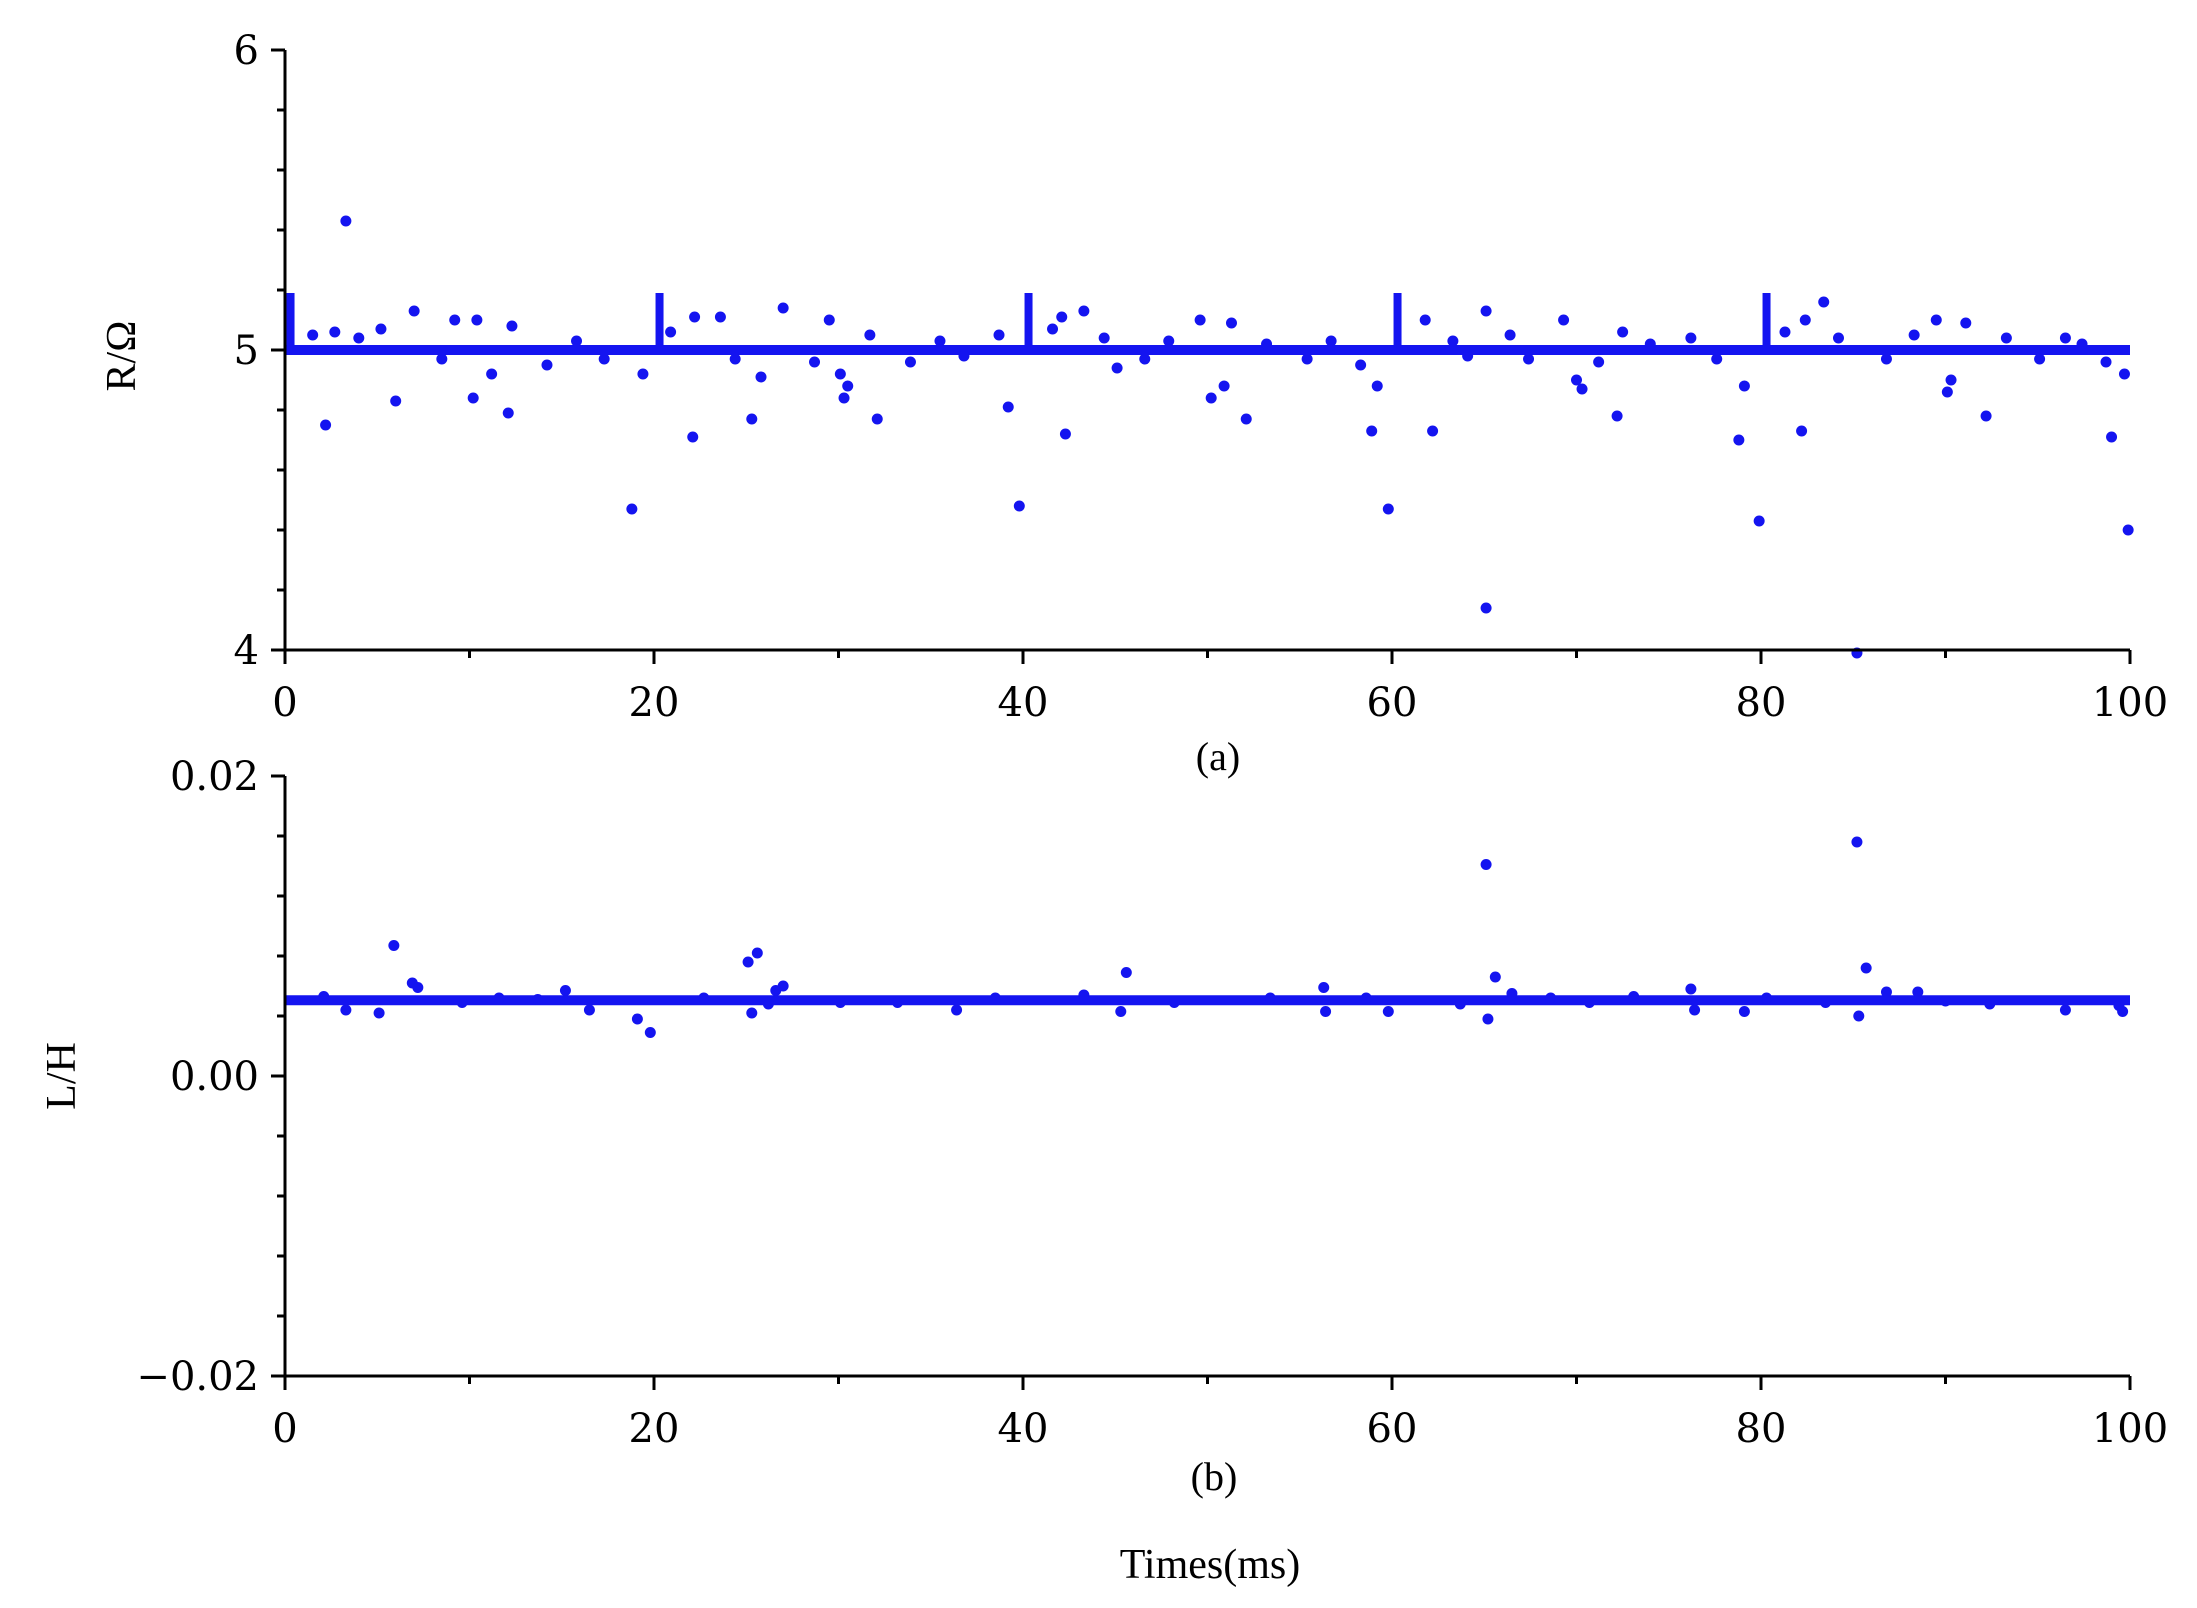  What do you see at coordinates (1210, 1565) in the screenshot?
I see `x-axis-title: Times(ms)` at bounding box center [1210, 1565].